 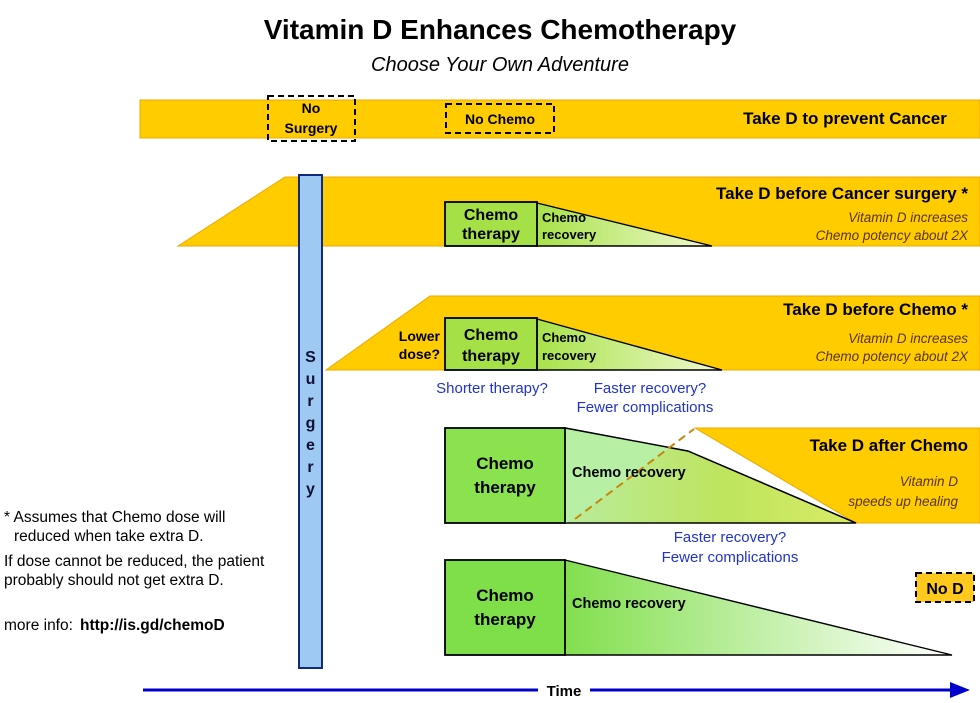 What do you see at coordinates (500, 65) in the screenshot?
I see `page-subtitle: Choose Your Own Adventure` at bounding box center [500, 65].